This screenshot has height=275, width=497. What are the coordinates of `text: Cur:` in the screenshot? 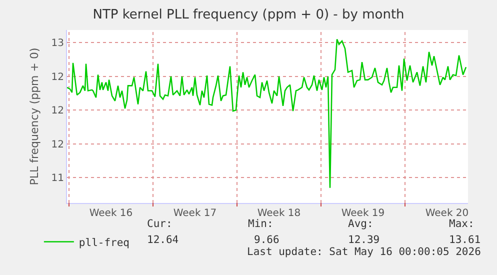 It's located at (159, 224).